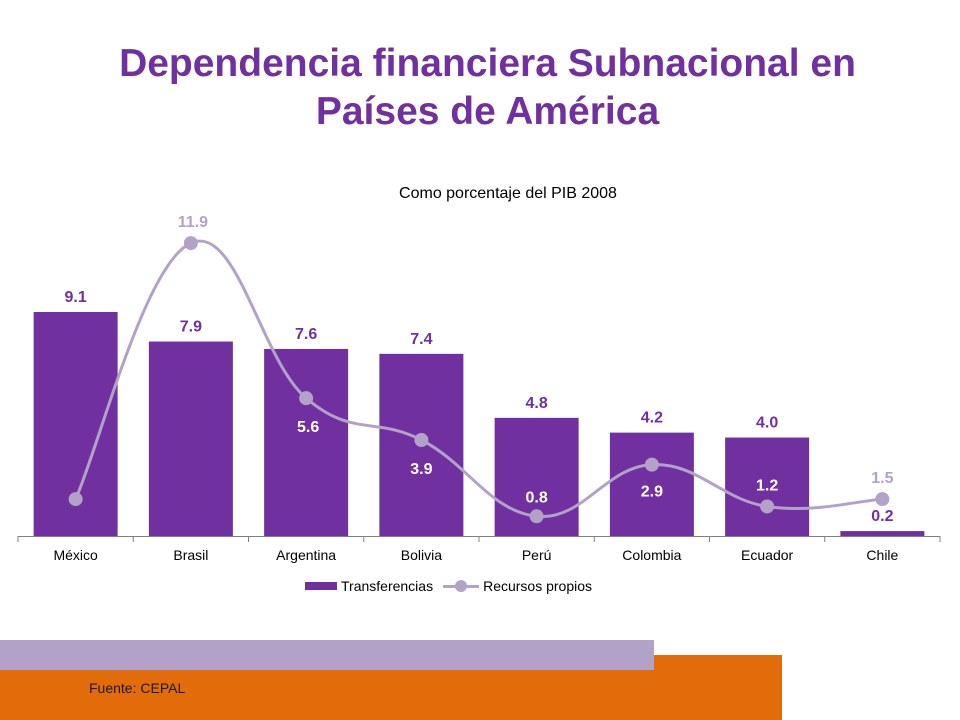 The height and width of the screenshot is (720, 960). What do you see at coordinates (487, 111) in the screenshot?
I see `title-line-2: Países de América` at bounding box center [487, 111].